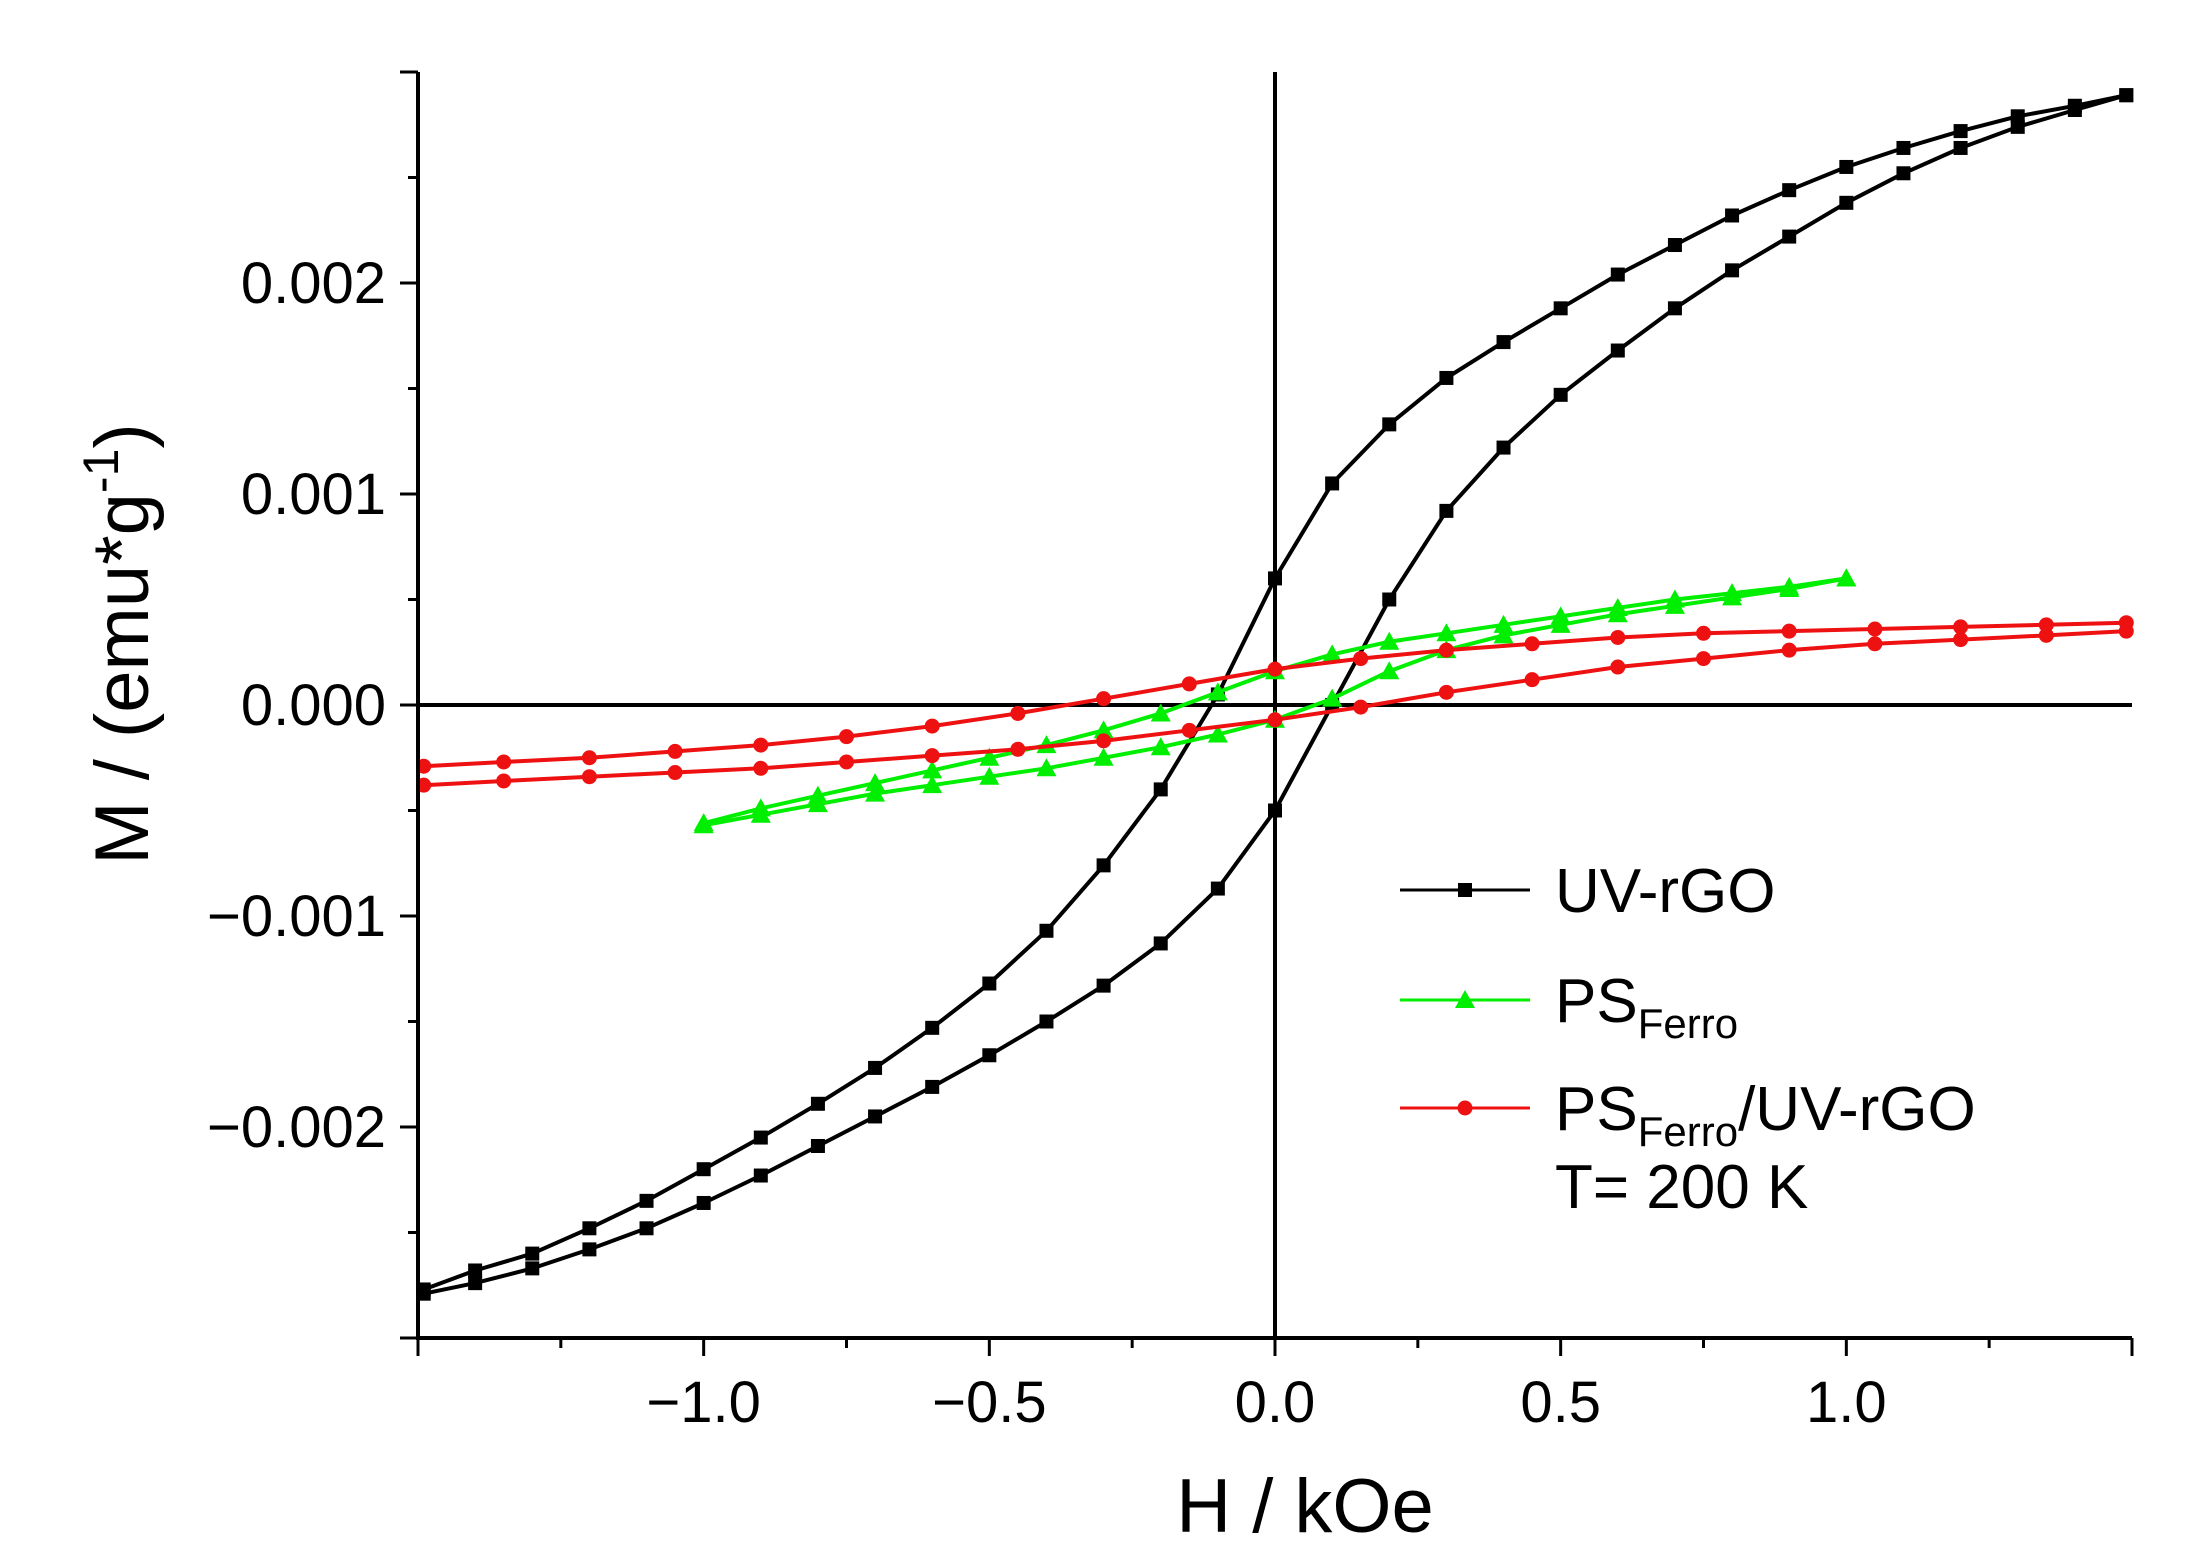  Describe the element at coordinates (989, 1402) in the screenshot. I see `x-tick-label: −0.5` at that location.